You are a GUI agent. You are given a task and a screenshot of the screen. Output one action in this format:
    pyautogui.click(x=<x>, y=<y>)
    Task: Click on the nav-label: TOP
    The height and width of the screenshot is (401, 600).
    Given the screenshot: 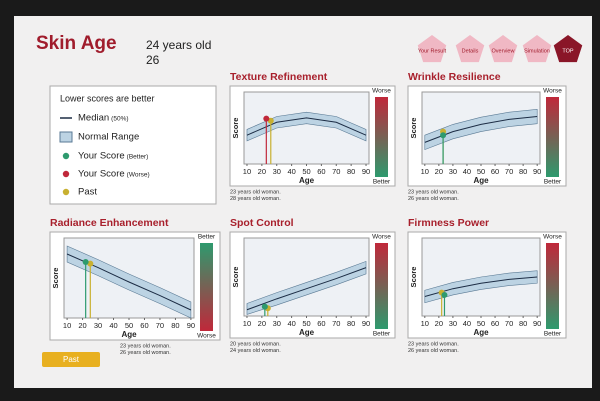 What is the action you would take?
    pyautogui.click(x=568, y=51)
    